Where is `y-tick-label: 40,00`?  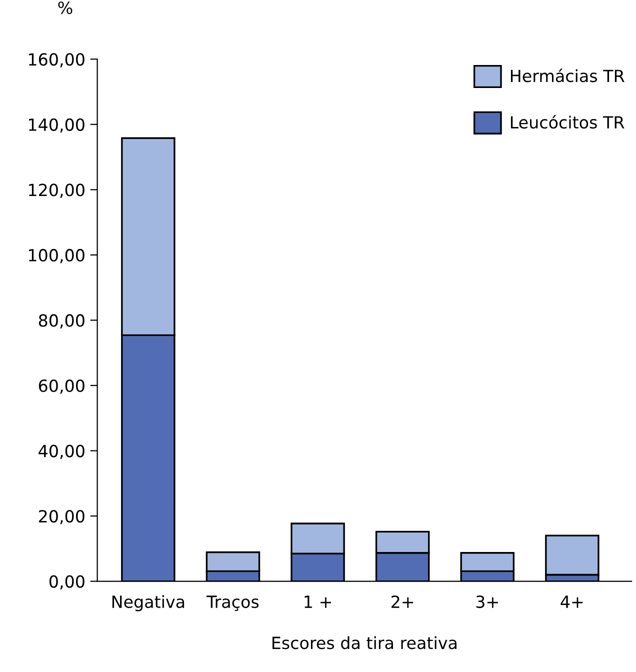
y-tick-label: 40,00 is located at coordinates (61, 452).